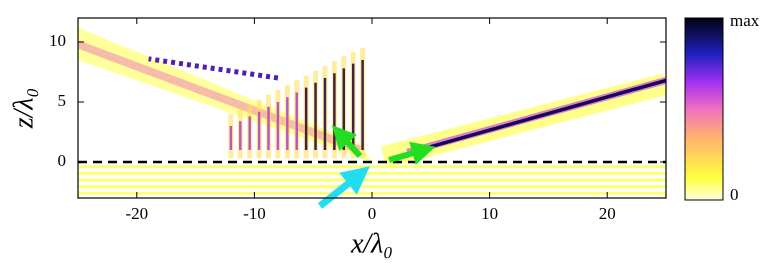  Describe the element at coordinates (136, 213) in the screenshot. I see `x-tick-label: -20` at that location.